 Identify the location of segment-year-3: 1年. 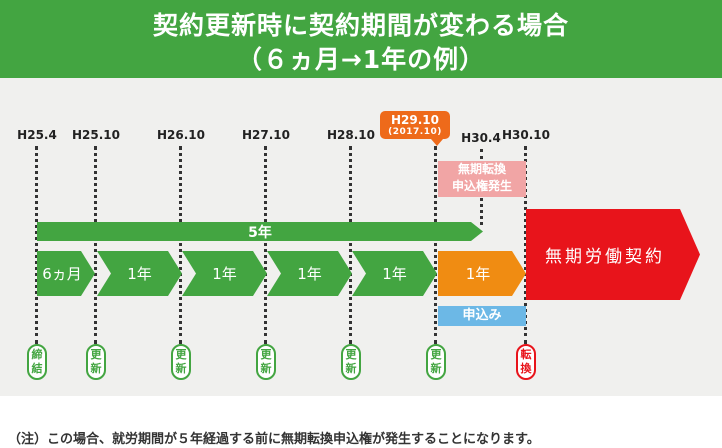
(309, 273).